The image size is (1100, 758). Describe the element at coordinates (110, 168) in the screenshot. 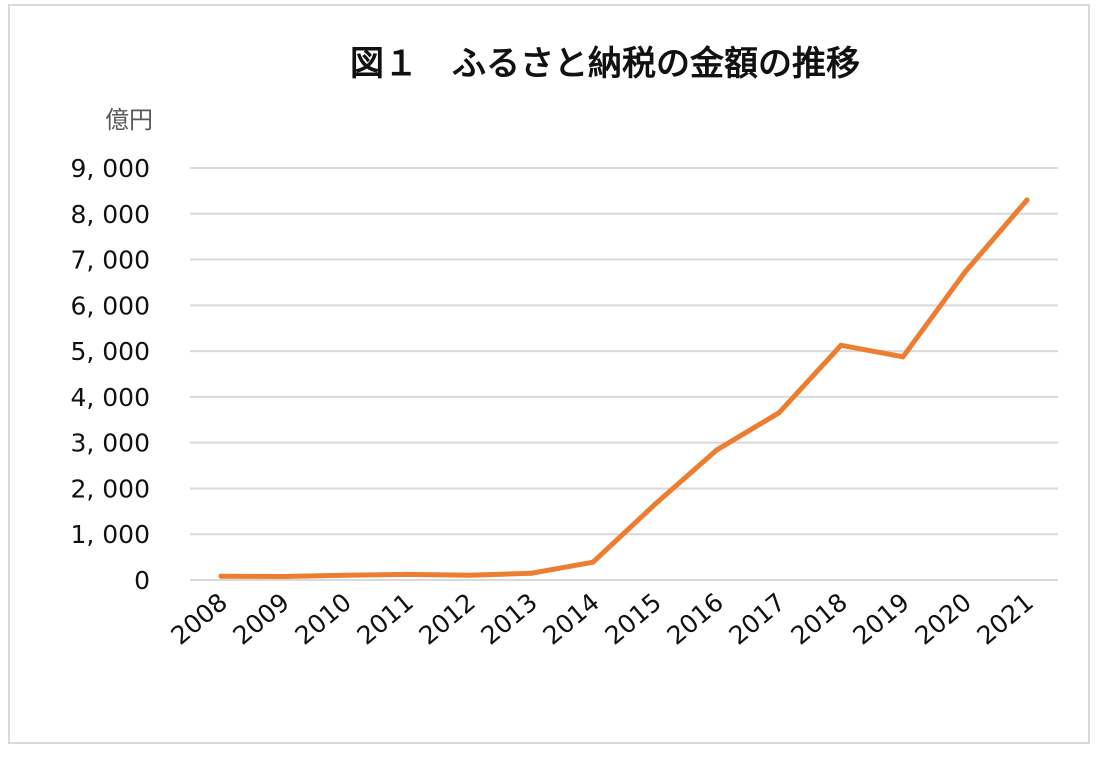

I see `y-tick-label: 9, 000` at that location.